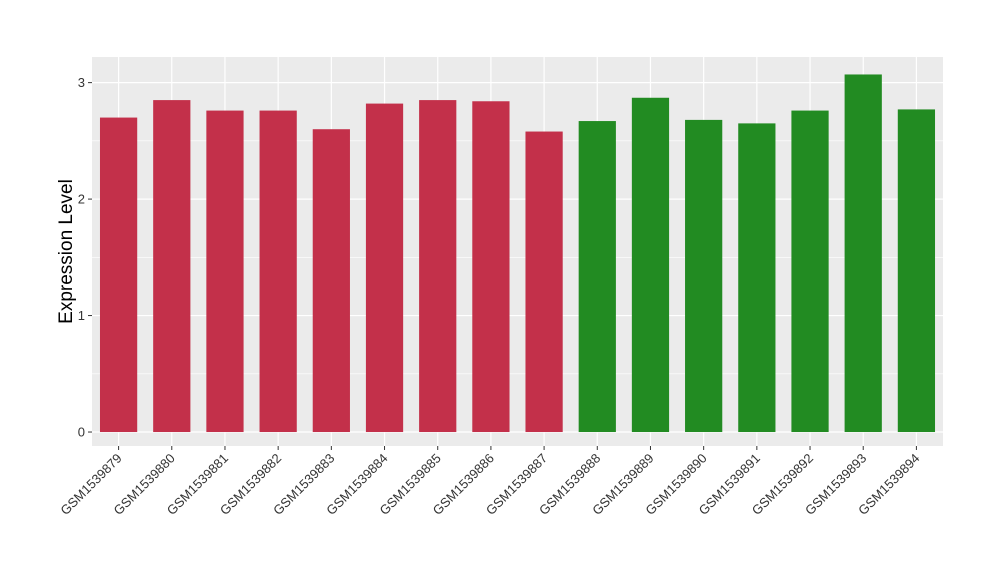 This screenshot has height=580, width=1000. What do you see at coordinates (544, 282) in the screenshot?
I see `bar-GSM1539887` at bounding box center [544, 282].